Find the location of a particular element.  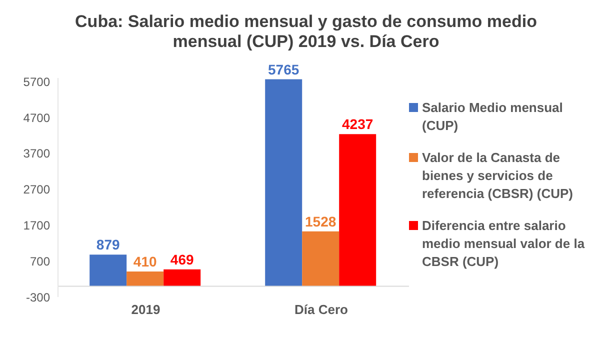

chart-title: Cuba: Salario medio mensual y gasto de consumo medio mensual (CUP) 2019 vs. Día Cero is located at coordinates (306, 31).